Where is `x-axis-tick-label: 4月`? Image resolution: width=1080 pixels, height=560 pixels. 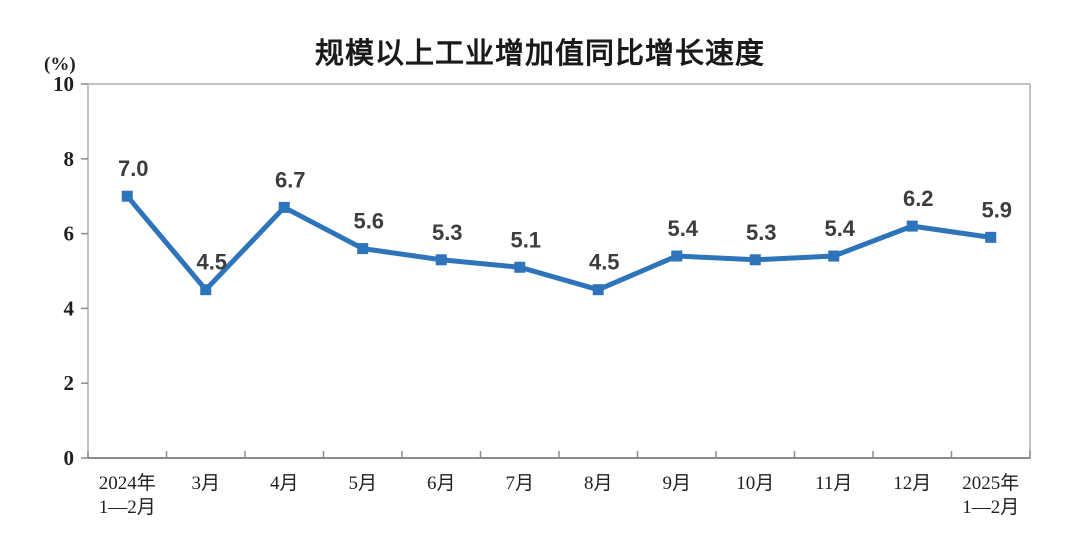 x-axis-tick-label: 4月 is located at coordinates (284, 483).